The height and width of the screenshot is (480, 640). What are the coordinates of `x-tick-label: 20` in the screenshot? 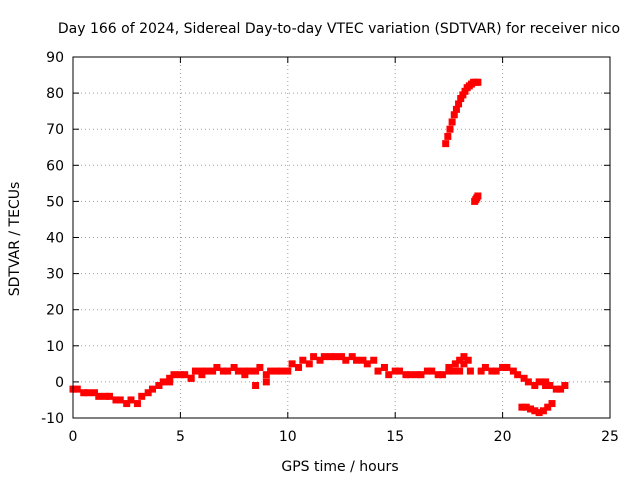 It's located at (503, 437).